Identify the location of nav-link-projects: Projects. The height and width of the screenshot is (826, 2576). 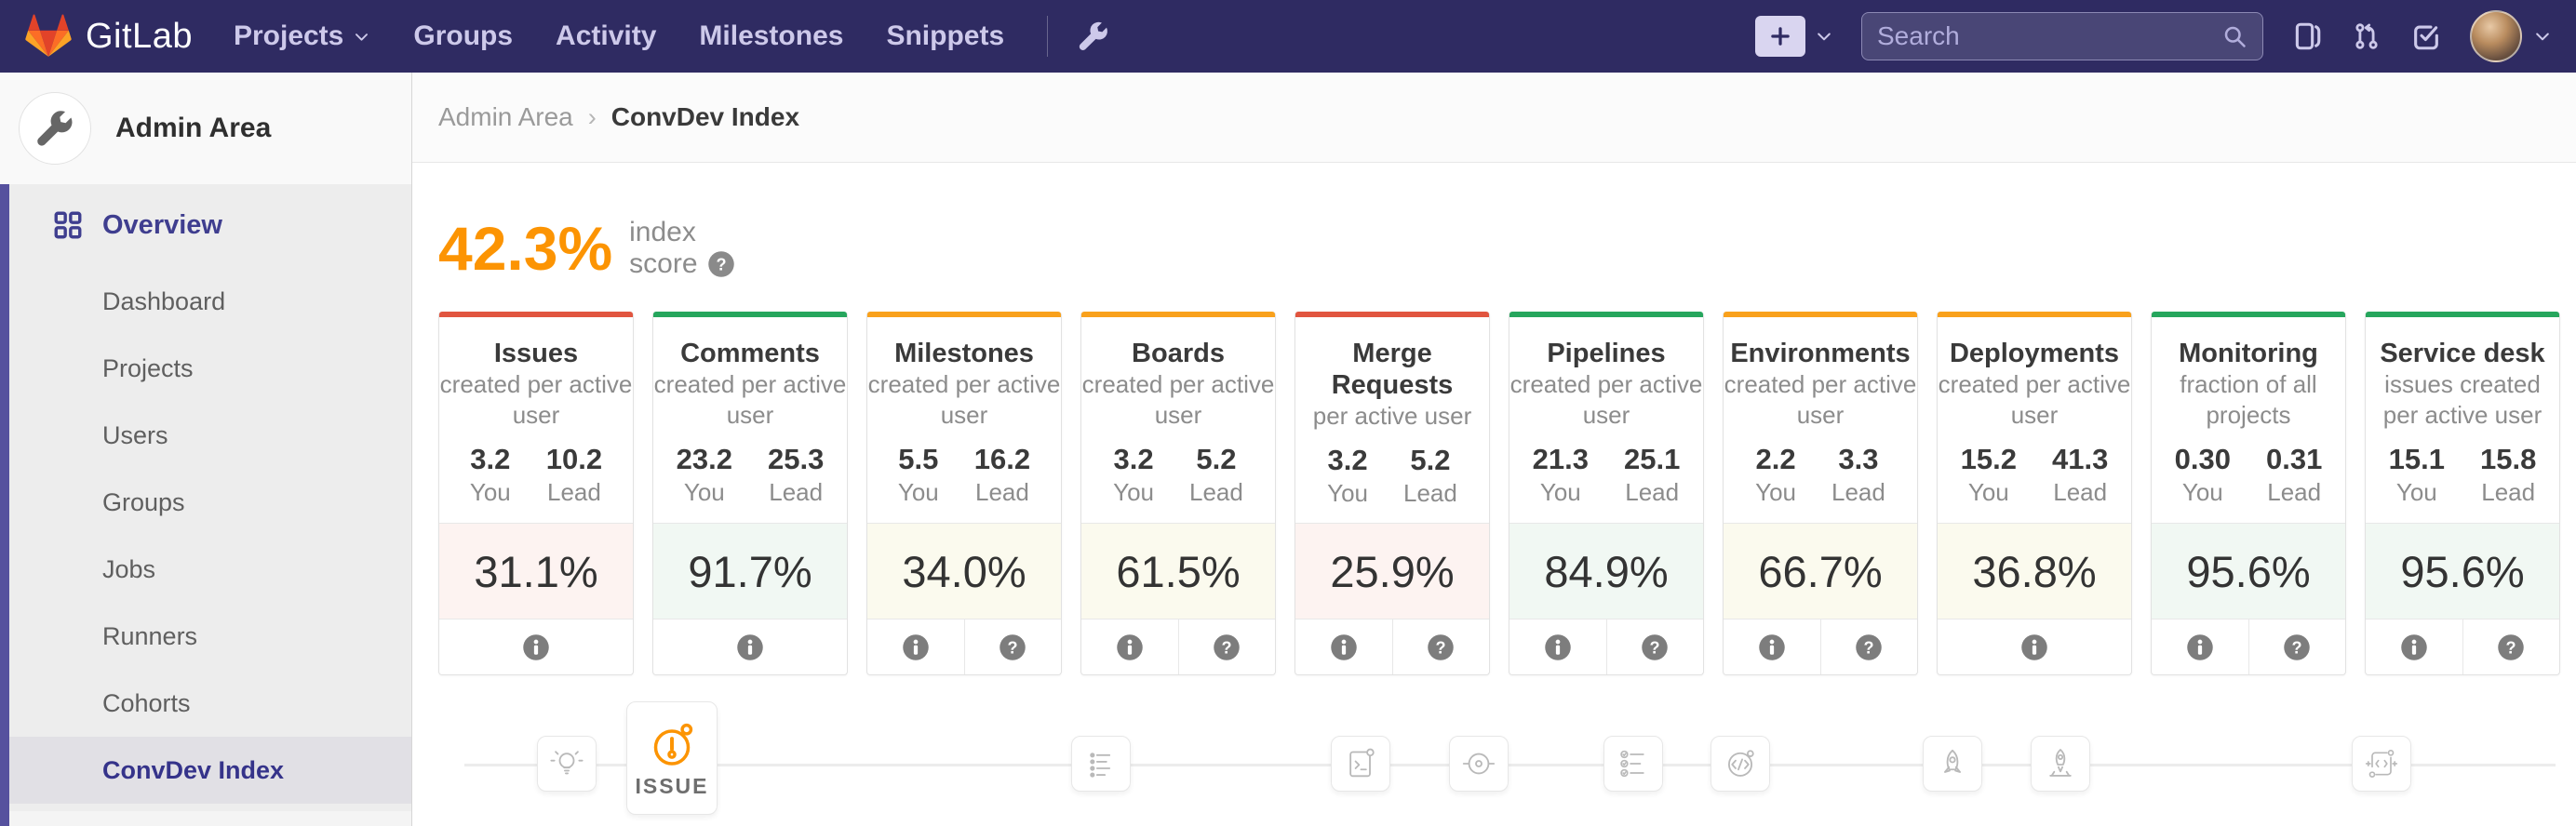
(302, 36).